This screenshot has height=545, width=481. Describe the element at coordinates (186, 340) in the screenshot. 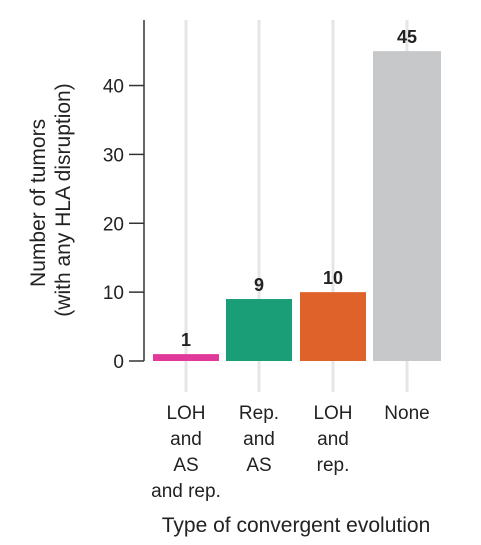

I see `data-label: 1` at that location.